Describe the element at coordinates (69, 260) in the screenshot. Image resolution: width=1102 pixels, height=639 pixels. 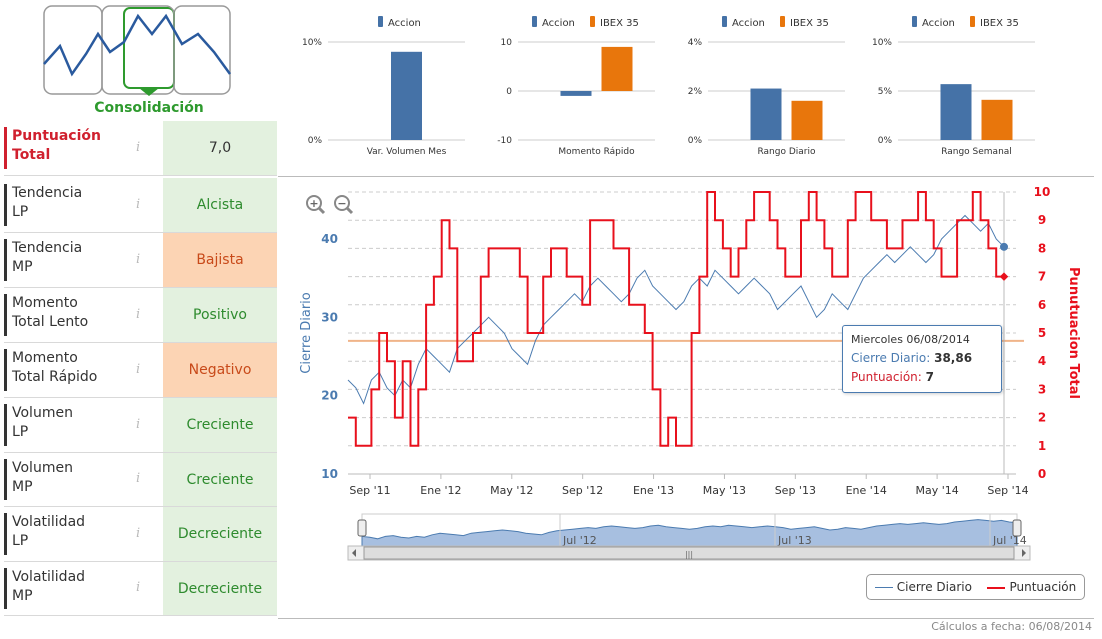
I see `indicator-label: Tendencia MP` at that location.